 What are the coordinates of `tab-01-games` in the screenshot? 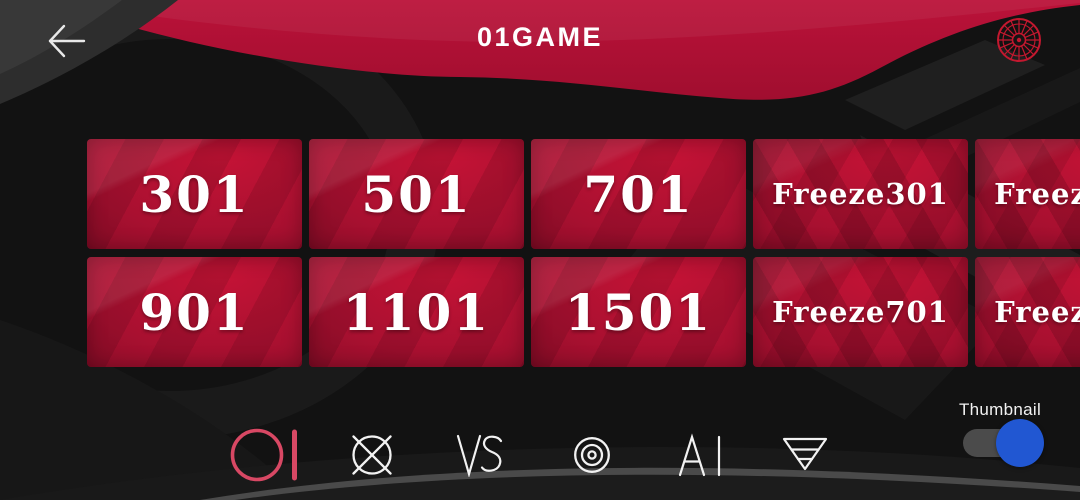 It's located at (266, 456).